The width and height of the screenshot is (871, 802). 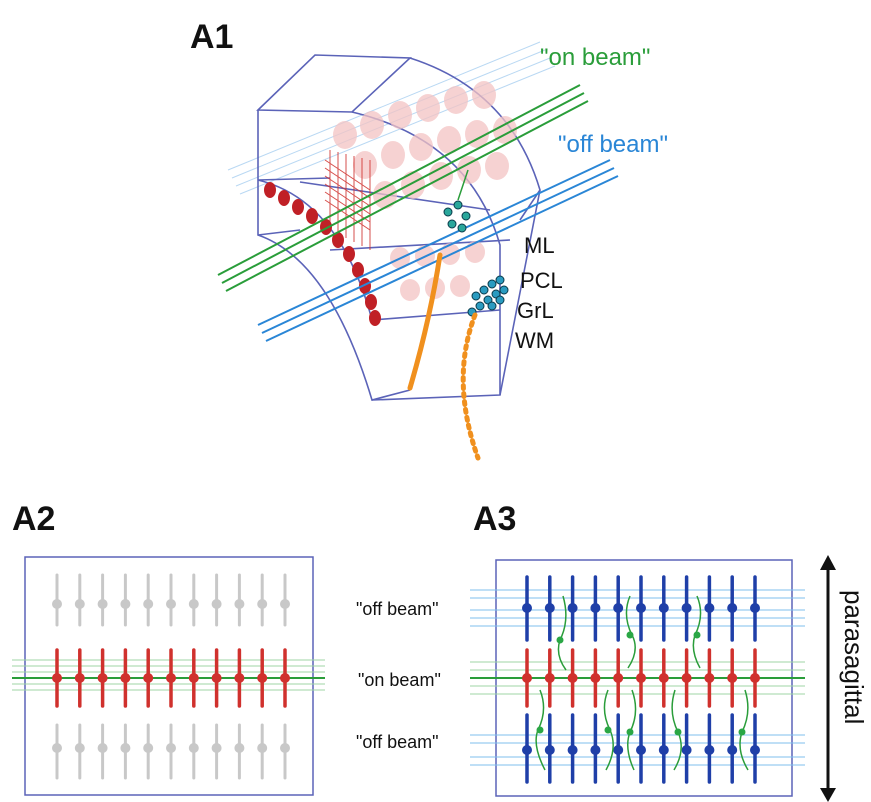 What do you see at coordinates (211, 37) in the screenshot?
I see `panel-label-a1: A1` at bounding box center [211, 37].